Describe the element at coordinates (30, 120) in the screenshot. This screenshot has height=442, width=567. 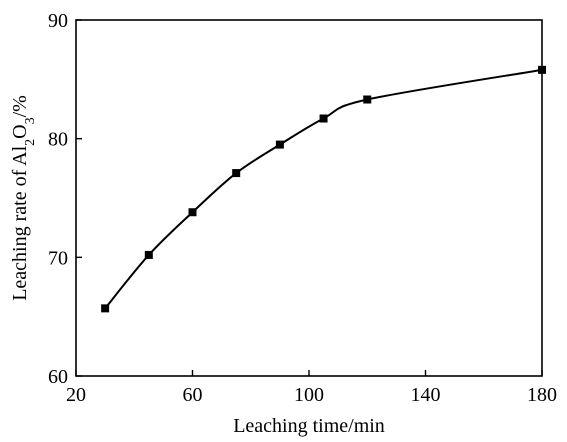
I see `y-axis-label-sub2: 3` at that location.